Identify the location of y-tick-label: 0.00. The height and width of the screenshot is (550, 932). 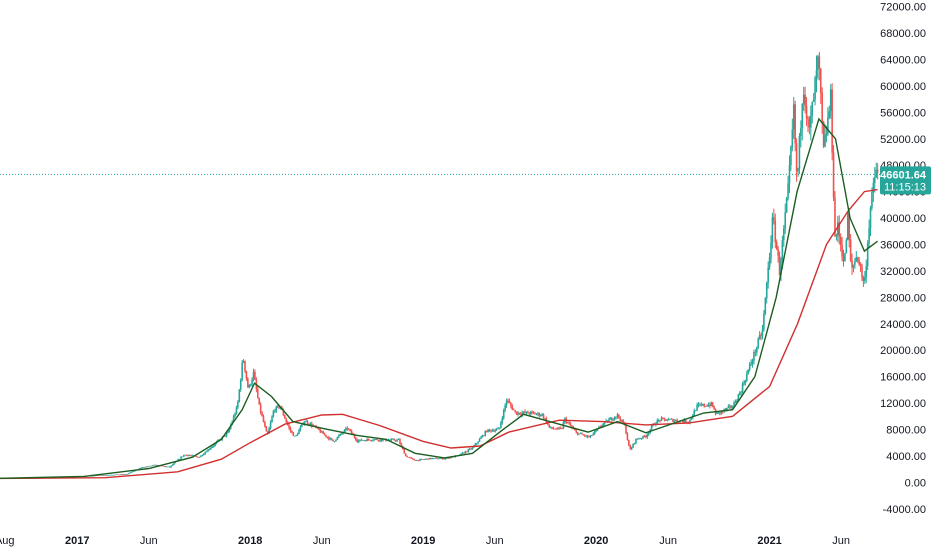
(915, 483).